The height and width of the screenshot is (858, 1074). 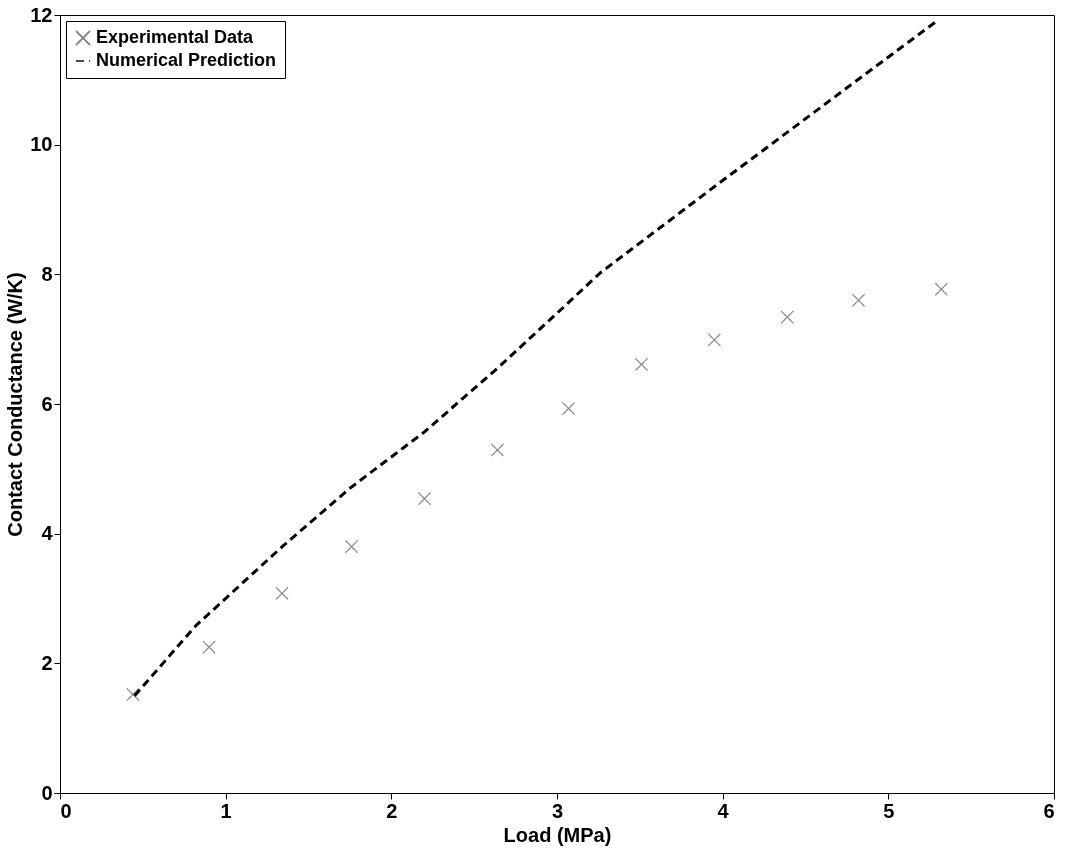 I want to click on y-tick-label: 12, so click(x=41, y=14).